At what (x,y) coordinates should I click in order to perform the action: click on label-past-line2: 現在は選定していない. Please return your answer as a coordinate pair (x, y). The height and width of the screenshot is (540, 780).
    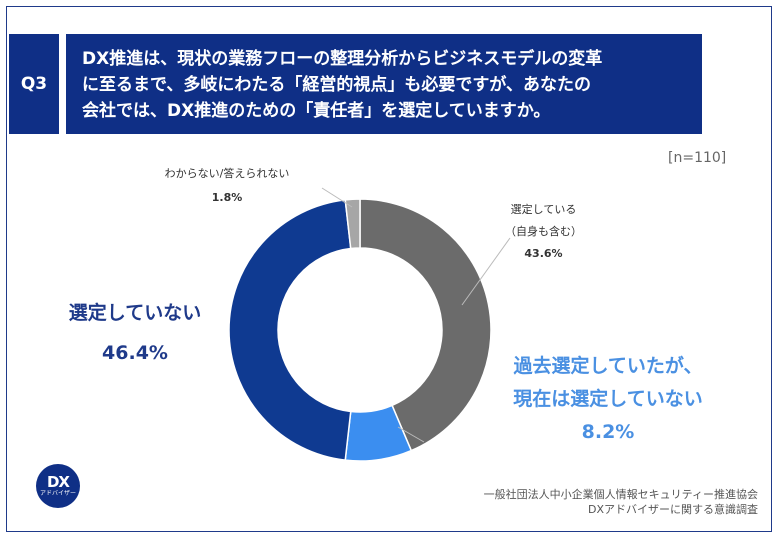
    Looking at the image, I should click on (608, 399).